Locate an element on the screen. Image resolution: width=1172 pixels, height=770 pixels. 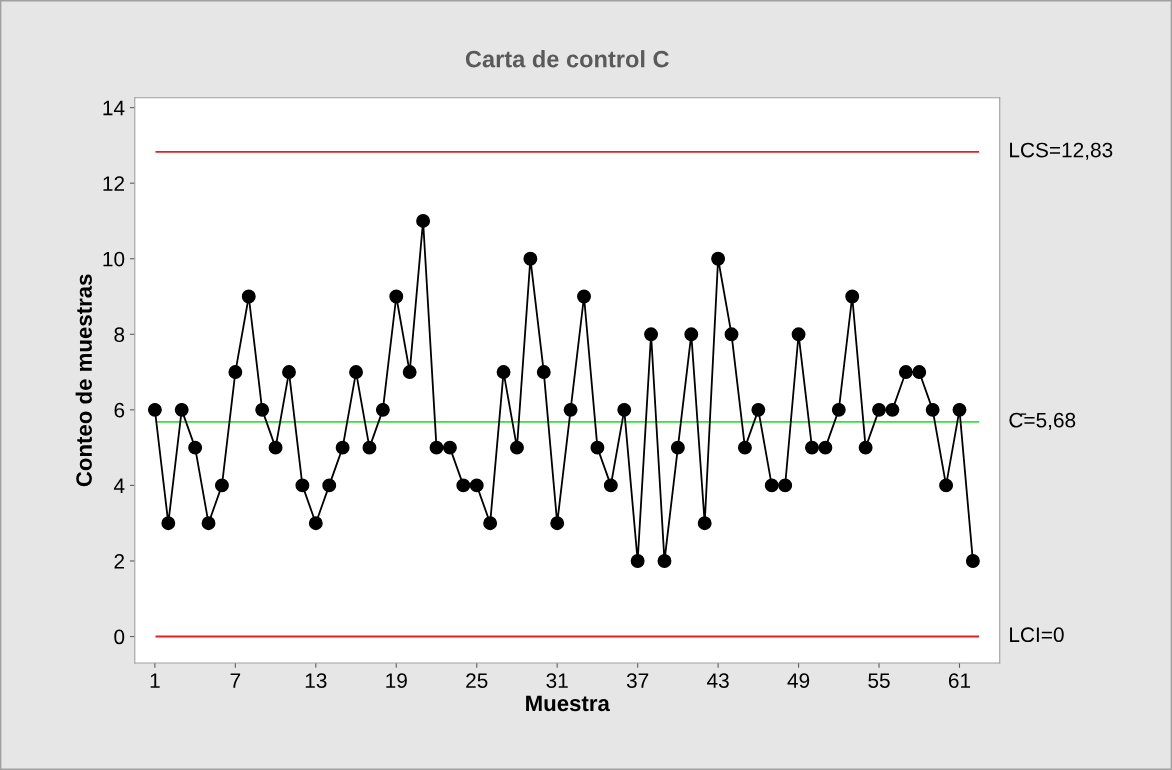
x-tick-label: 37 is located at coordinates (637, 680).